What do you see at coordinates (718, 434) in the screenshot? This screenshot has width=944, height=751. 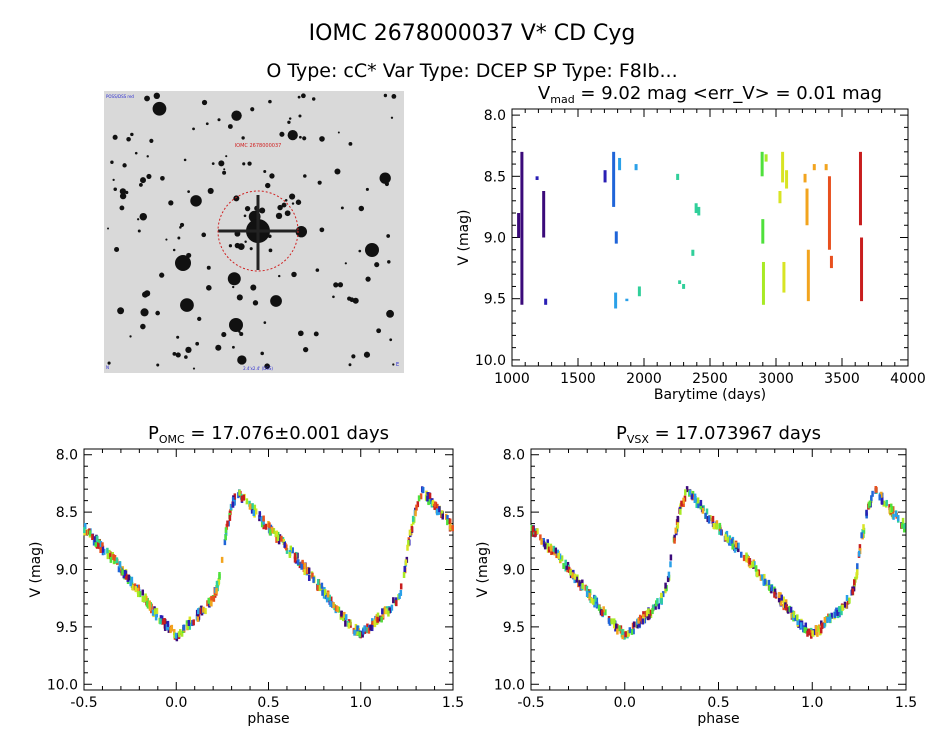 I see `chart-title: PVSX = 17.073967 days` at bounding box center [718, 434].